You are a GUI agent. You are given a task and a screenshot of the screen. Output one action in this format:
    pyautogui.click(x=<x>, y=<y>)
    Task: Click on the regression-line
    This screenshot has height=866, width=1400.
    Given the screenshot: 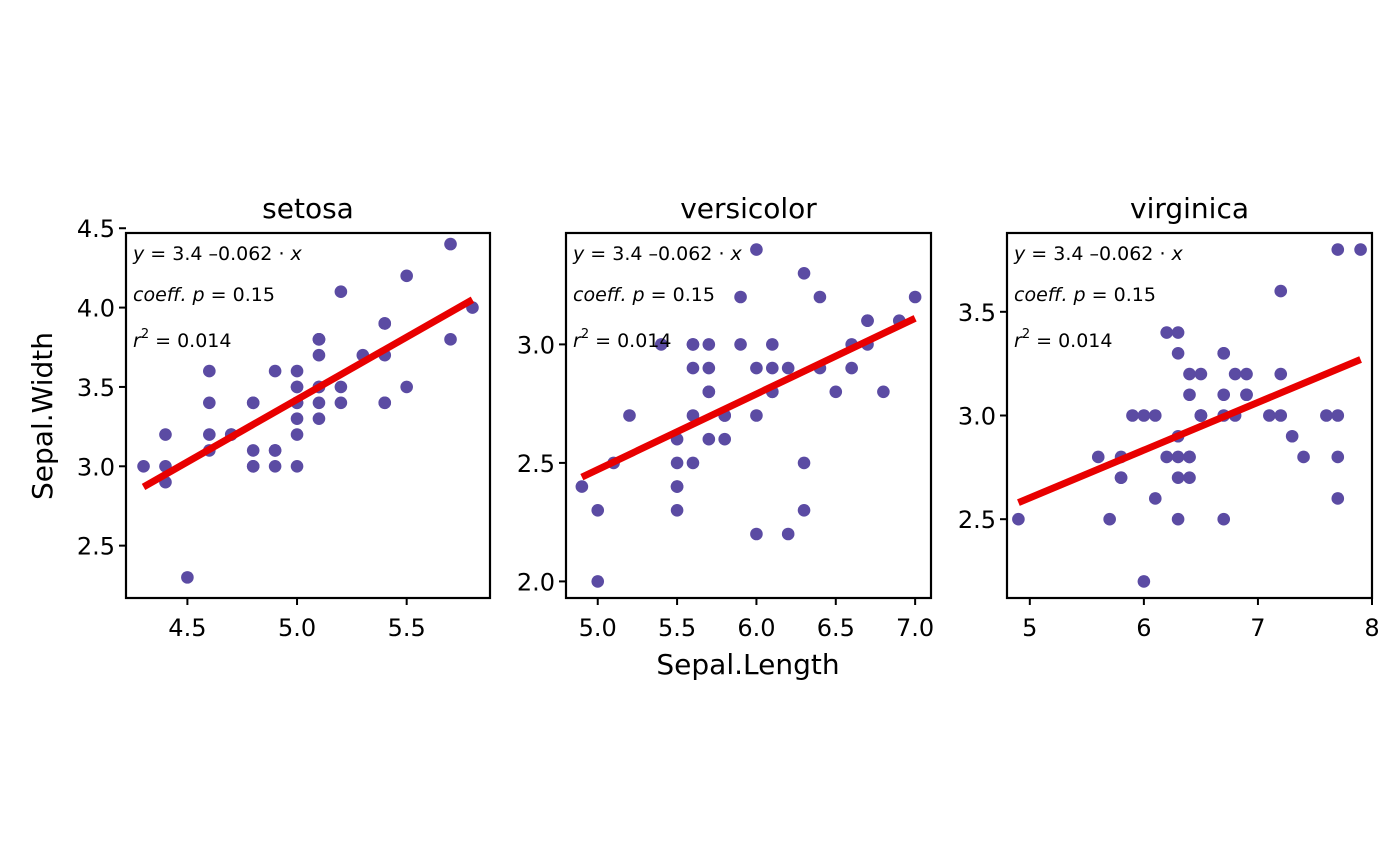 What is the action you would take?
    pyautogui.click(x=748, y=398)
    